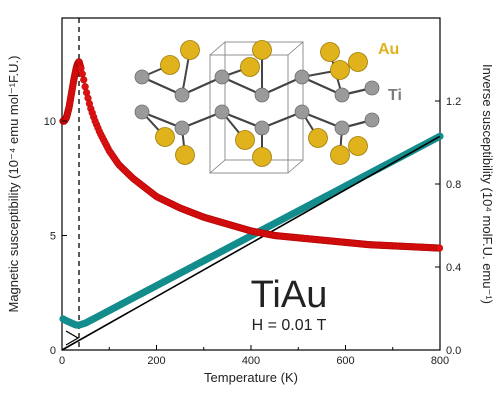 This screenshot has height=403, width=500. I want to click on x-axis-label: Temperature (K), so click(251, 377).